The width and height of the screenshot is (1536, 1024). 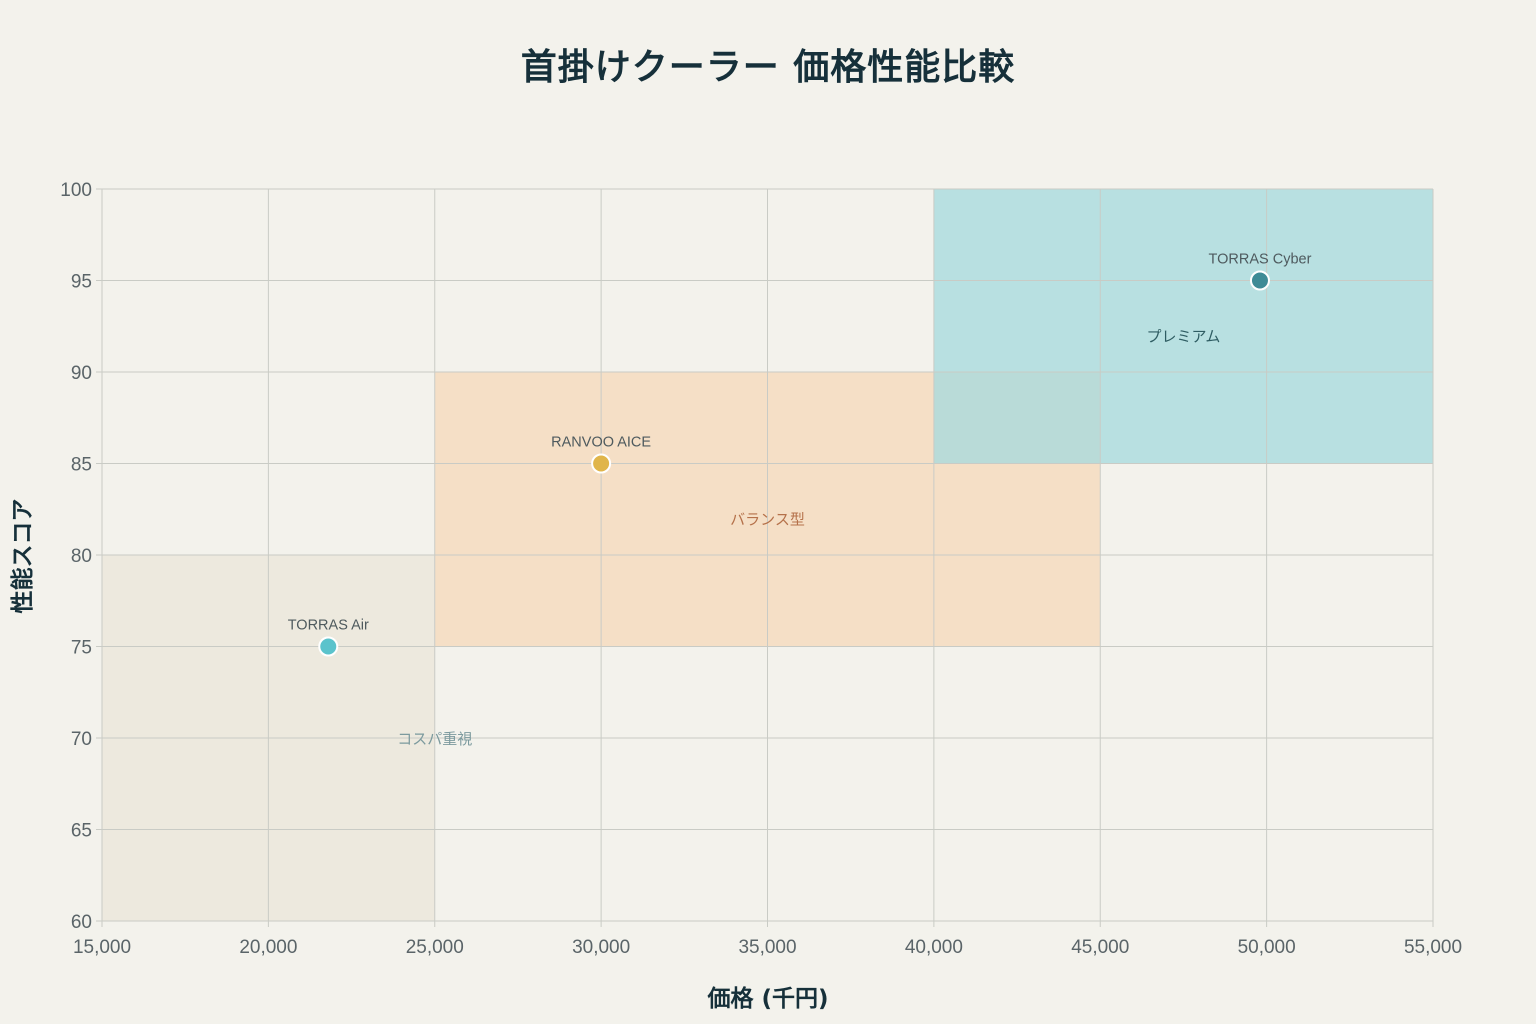 What do you see at coordinates (81, 739) in the screenshot?
I see `y-tick-label: 70` at bounding box center [81, 739].